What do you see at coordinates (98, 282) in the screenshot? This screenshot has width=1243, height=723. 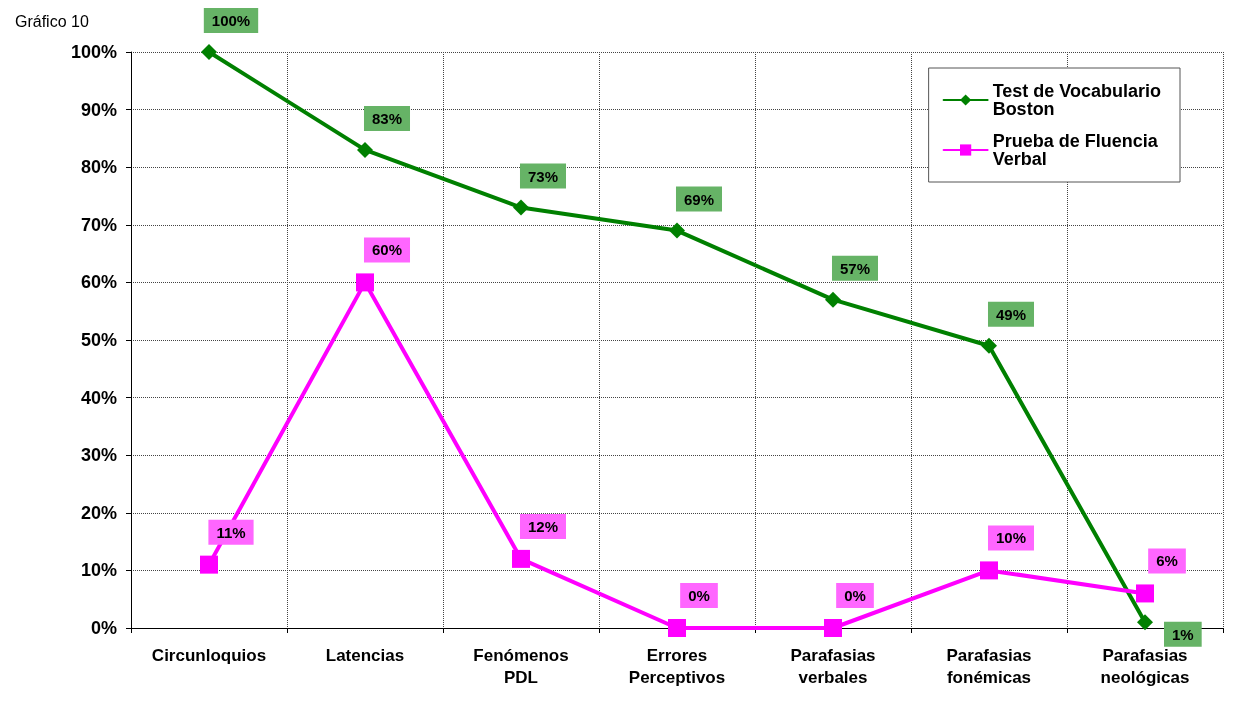 I see `y-tick-label: 60%` at bounding box center [98, 282].